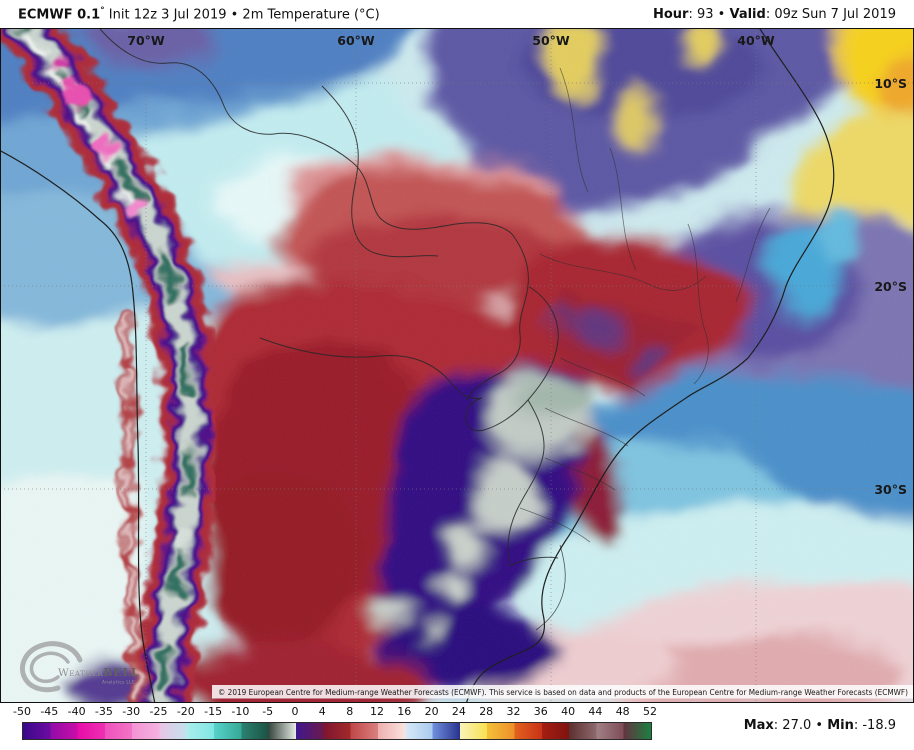 Image resolution: width=914 pixels, height=750 pixels. What do you see at coordinates (377, 711) in the screenshot?
I see `colorbar-tick: 12` at bounding box center [377, 711].